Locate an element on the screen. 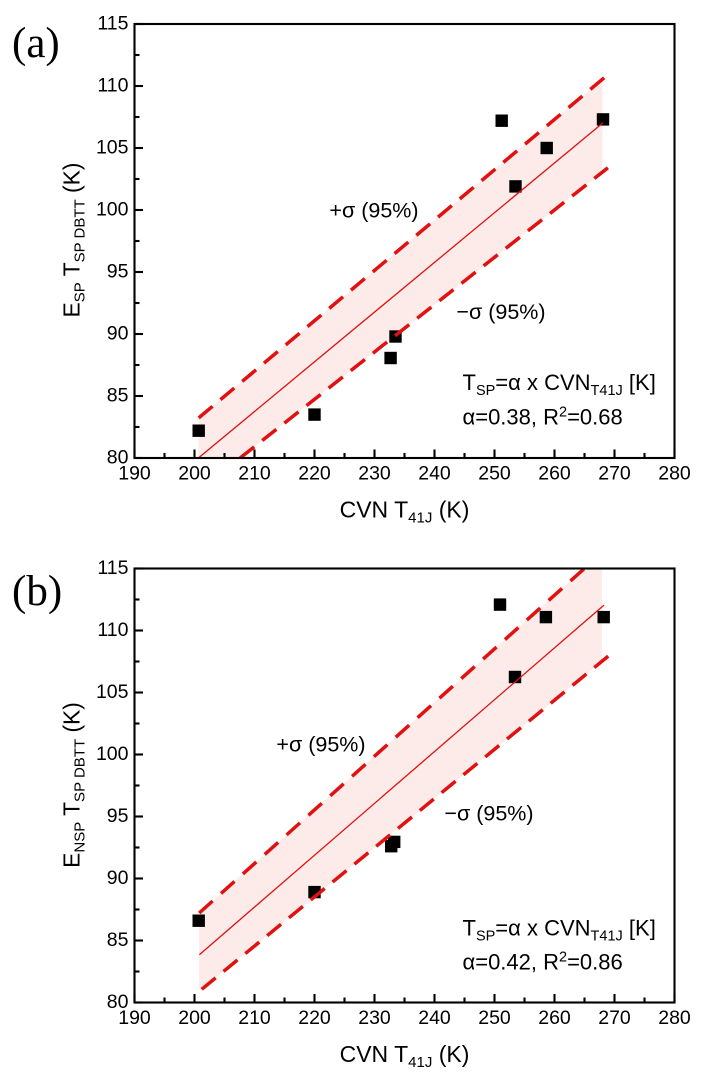  svg-text: α=0.42, R2=0.86 is located at coordinates (543, 962).